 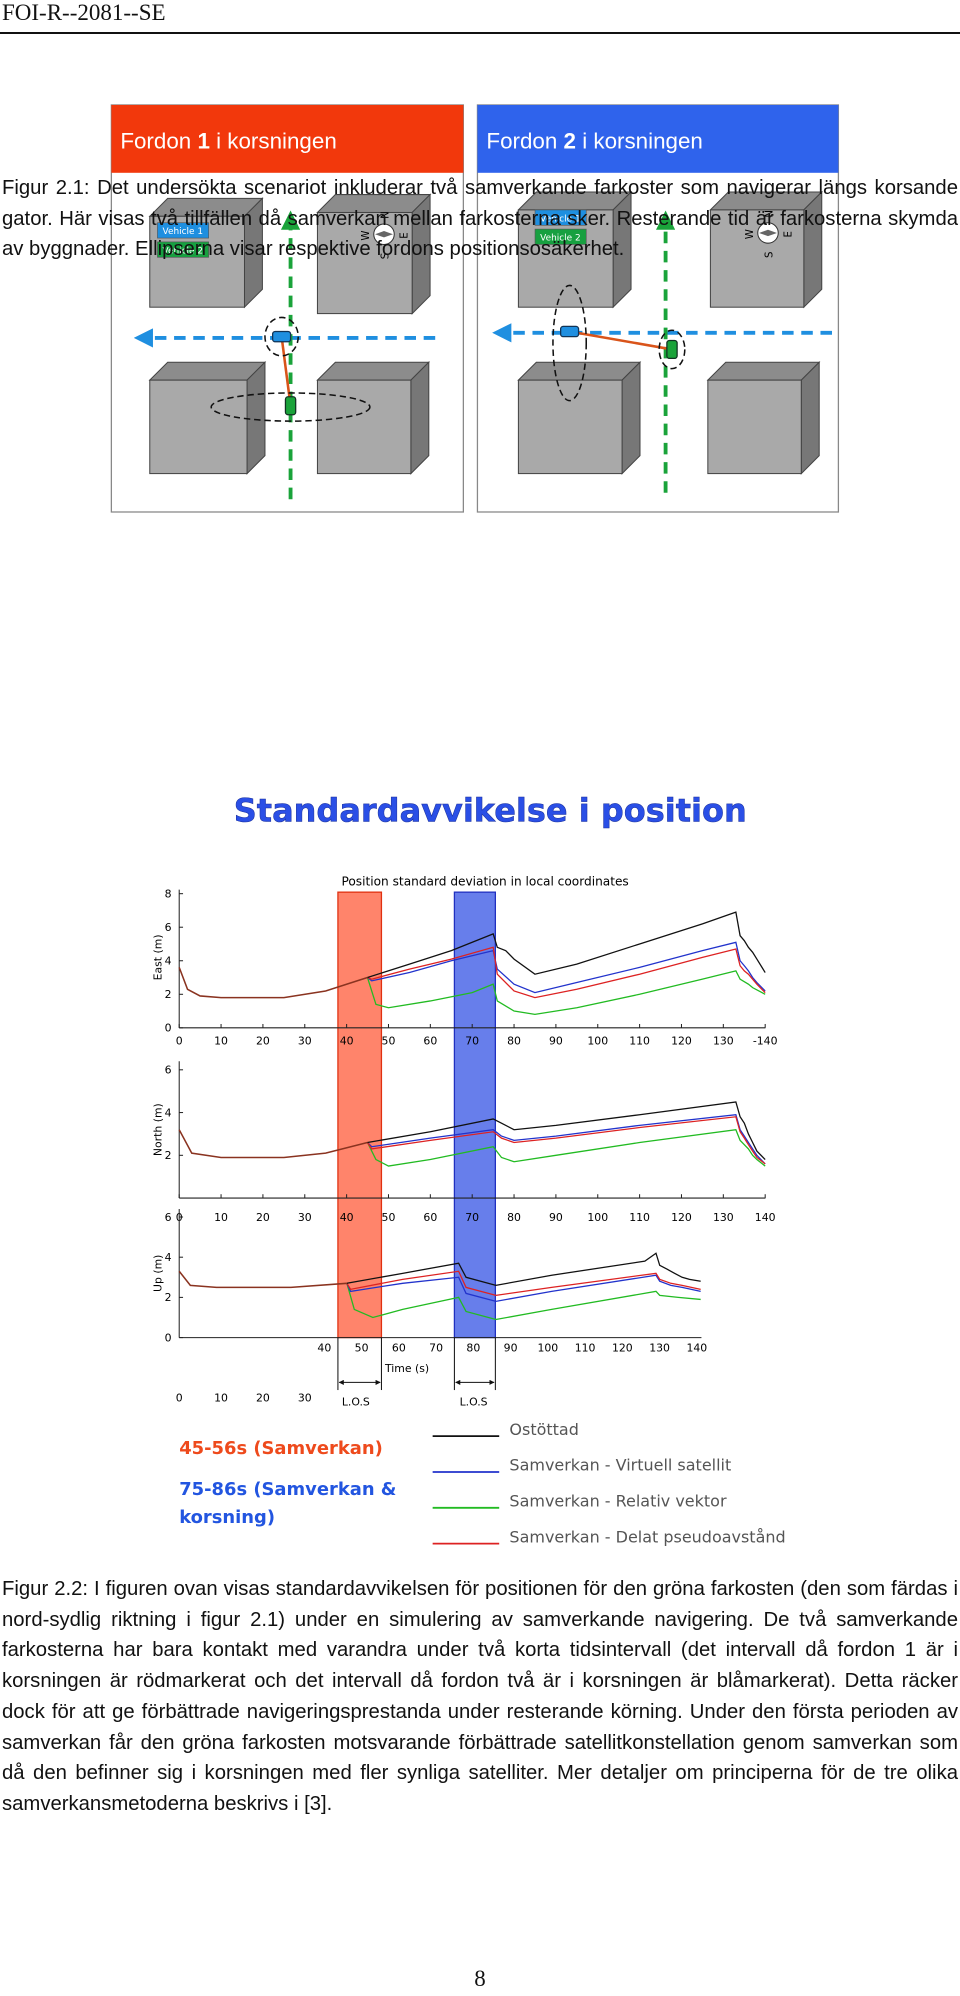 What do you see at coordinates (179, 1040) in the screenshot?
I see `x-tick-label: 0` at bounding box center [179, 1040].